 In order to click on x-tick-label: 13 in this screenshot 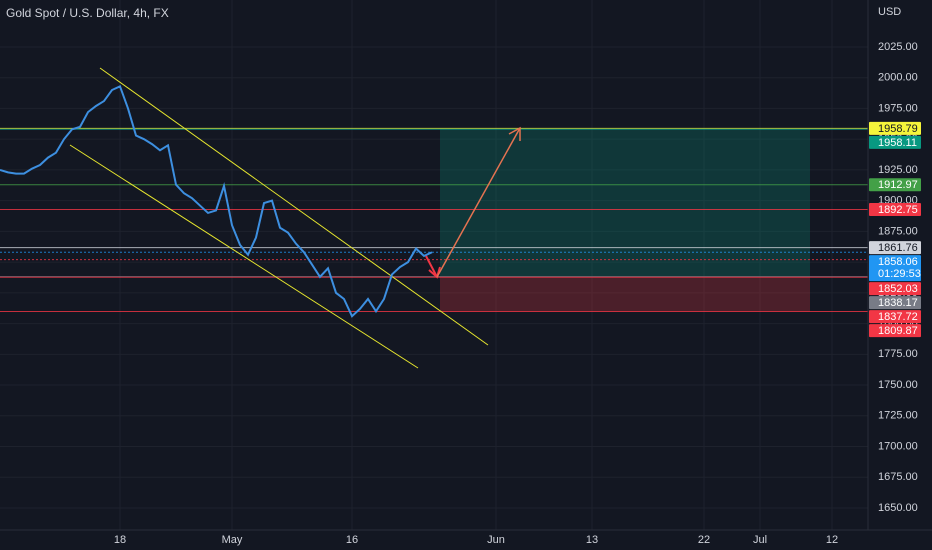, I will do `click(592, 540)`.